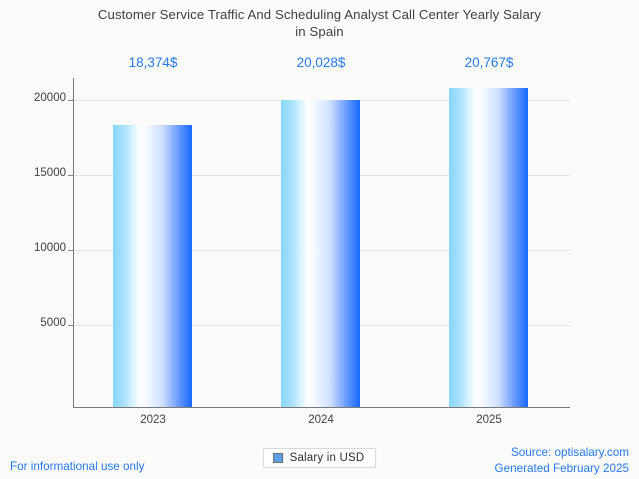 The image size is (639, 479). Describe the element at coordinates (50, 248) in the screenshot. I see `ytick-label-10000-text: 10000` at that location.